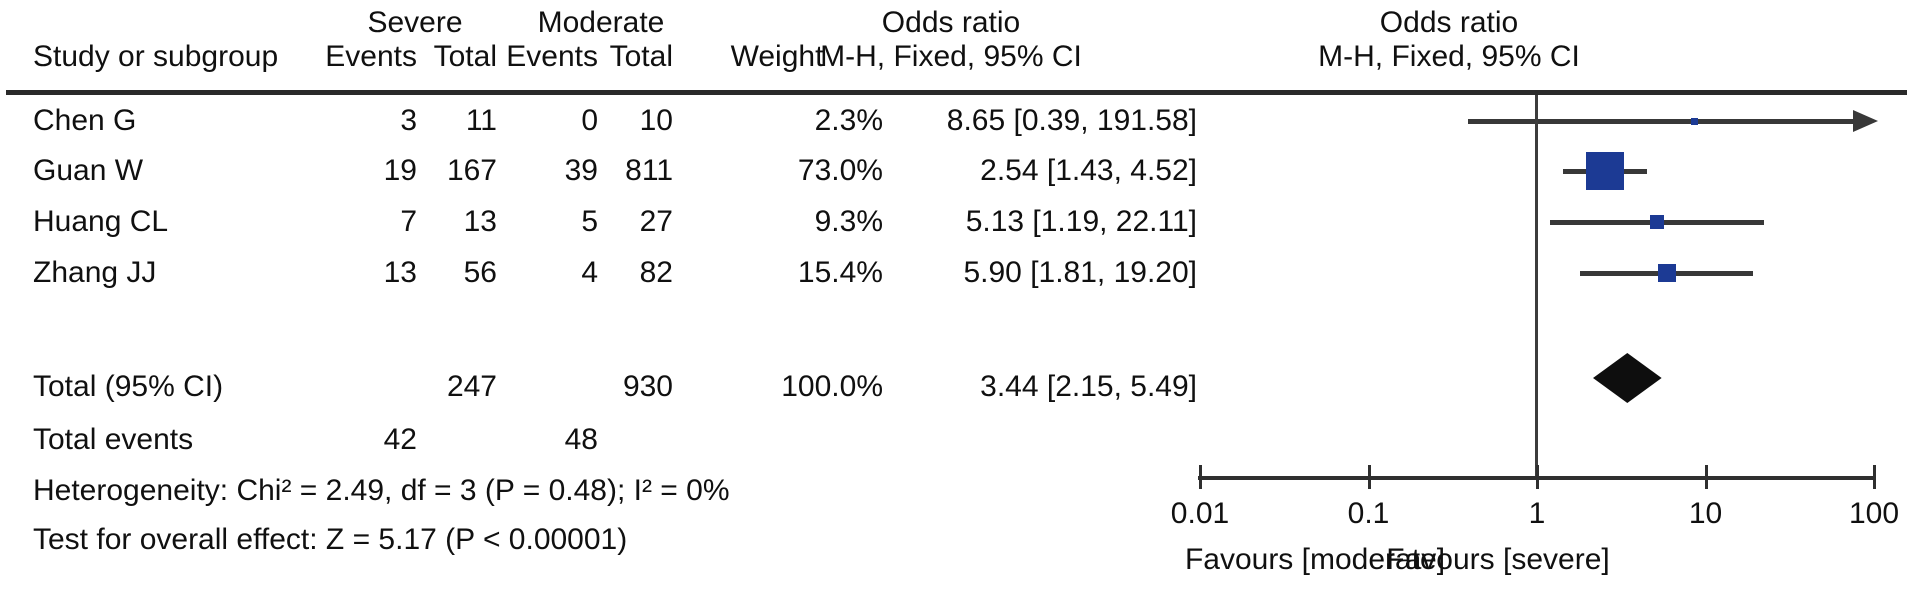 The image size is (1913, 599). What do you see at coordinates (1537, 513) in the screenshot?
I see `axis-tick-label: 1` at bounding box center [1537, 513].